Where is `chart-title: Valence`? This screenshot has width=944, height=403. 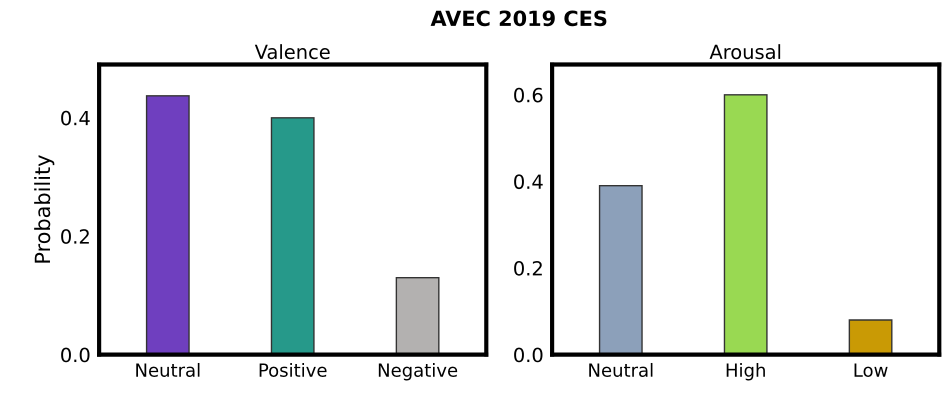
chart-title: Valence is located at coordinates (292, 52).